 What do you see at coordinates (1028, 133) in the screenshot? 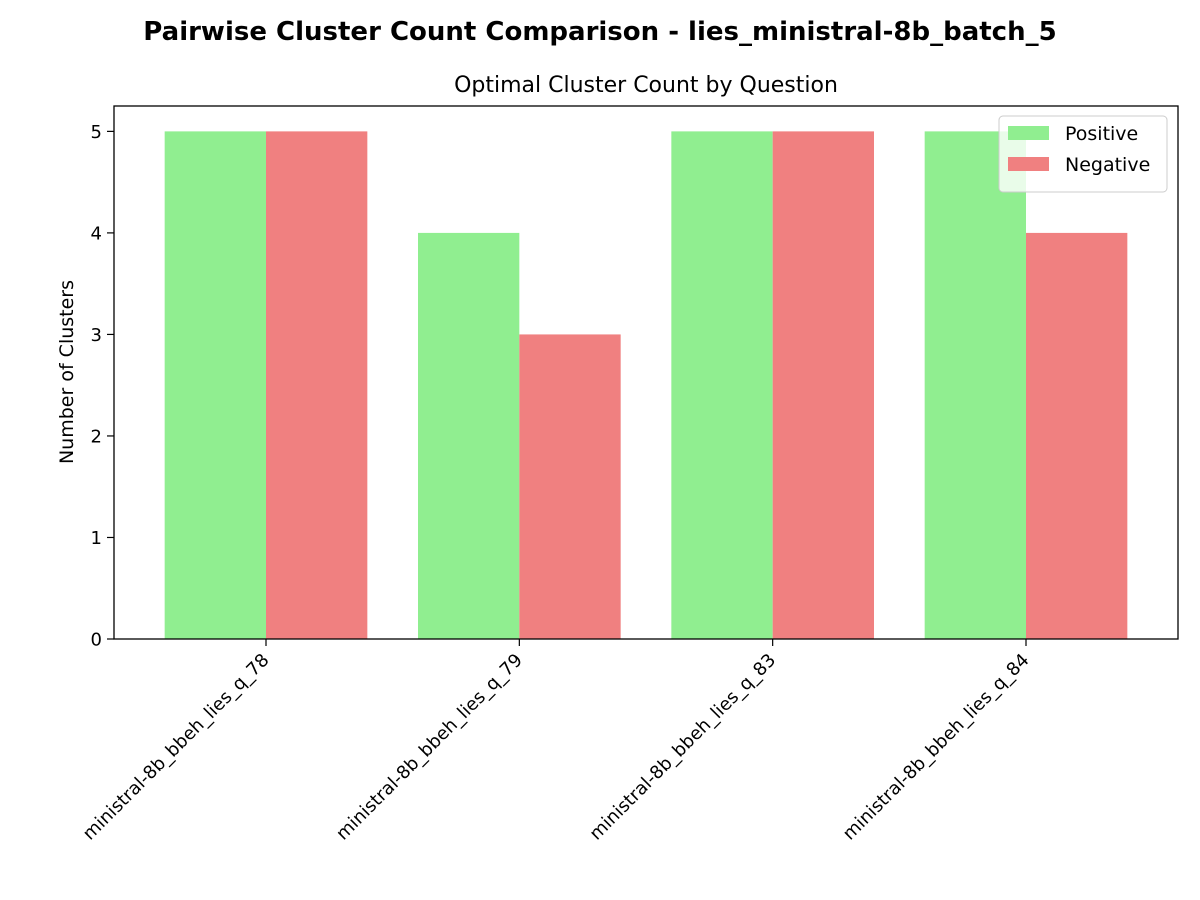
I see `legend-swatch-positive` at bounding box center [1028, 133].